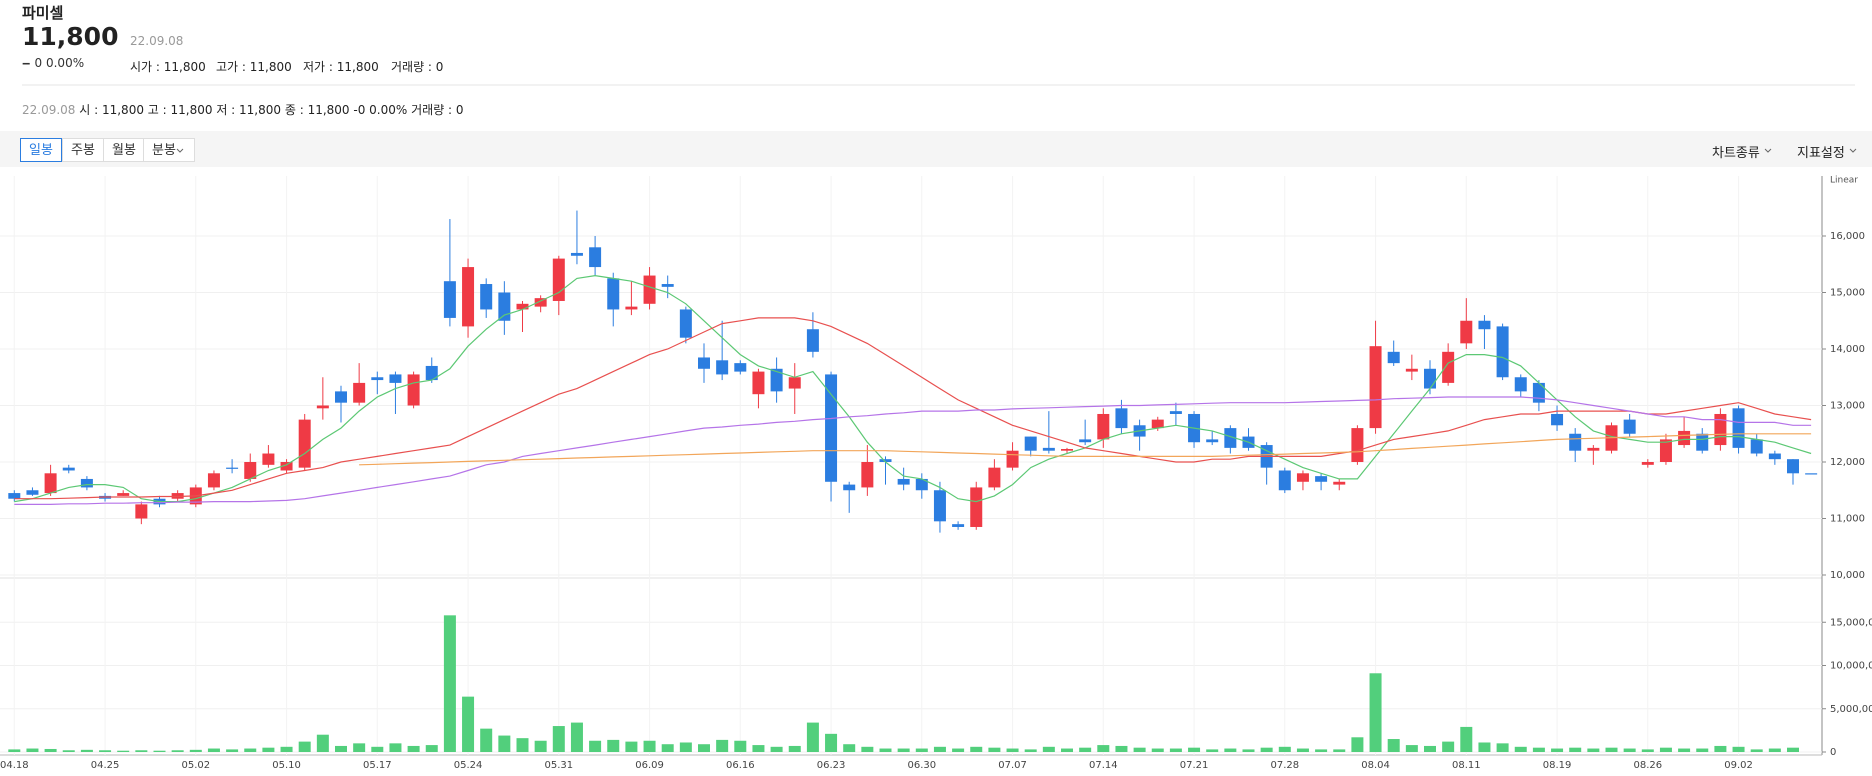 Image resolution: width=1872 pixels, height=776 pixels. I want to click on x-tick-label: 05.10, so click(286, 765).